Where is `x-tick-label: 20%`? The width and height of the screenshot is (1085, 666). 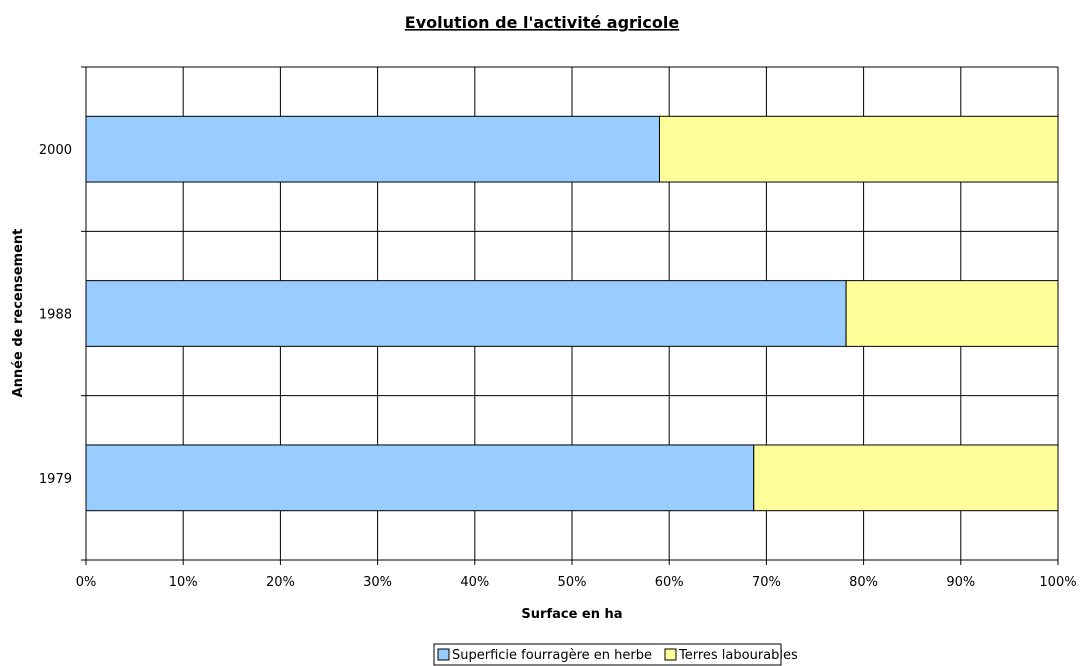
x-tick-label: 20% is located at coordinates (280, 582).